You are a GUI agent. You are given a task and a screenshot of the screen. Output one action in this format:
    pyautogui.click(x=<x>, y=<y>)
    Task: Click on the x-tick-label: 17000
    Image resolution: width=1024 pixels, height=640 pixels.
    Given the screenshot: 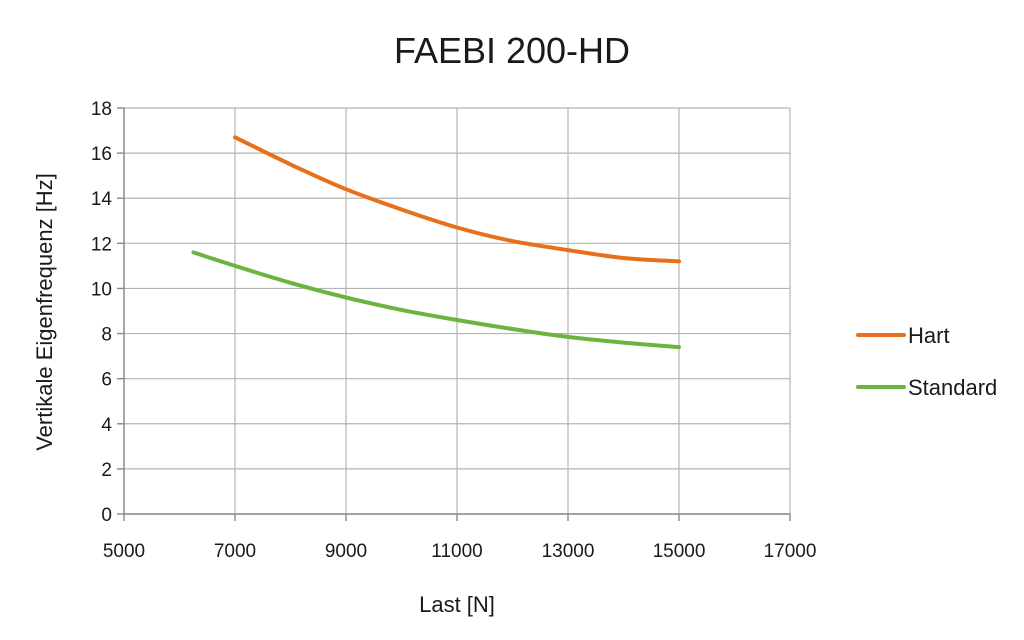 What is the action you would take?
    pyautogui.click(x=790, y=551)
    